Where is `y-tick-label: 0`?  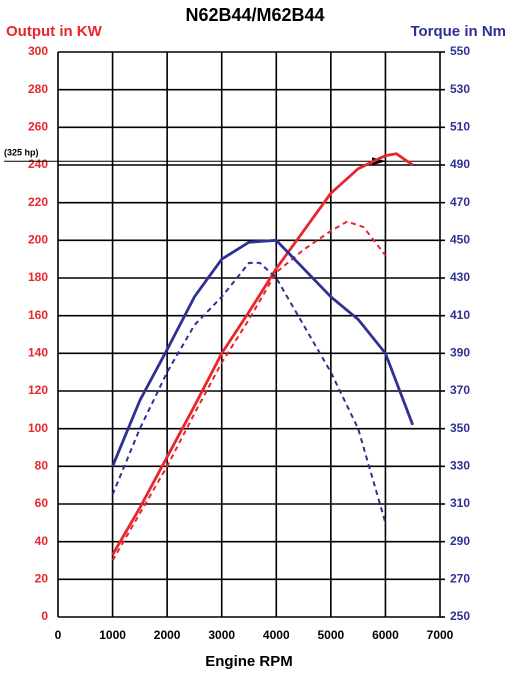 y-tick-label: 0 is located at coordinates (44, 616).